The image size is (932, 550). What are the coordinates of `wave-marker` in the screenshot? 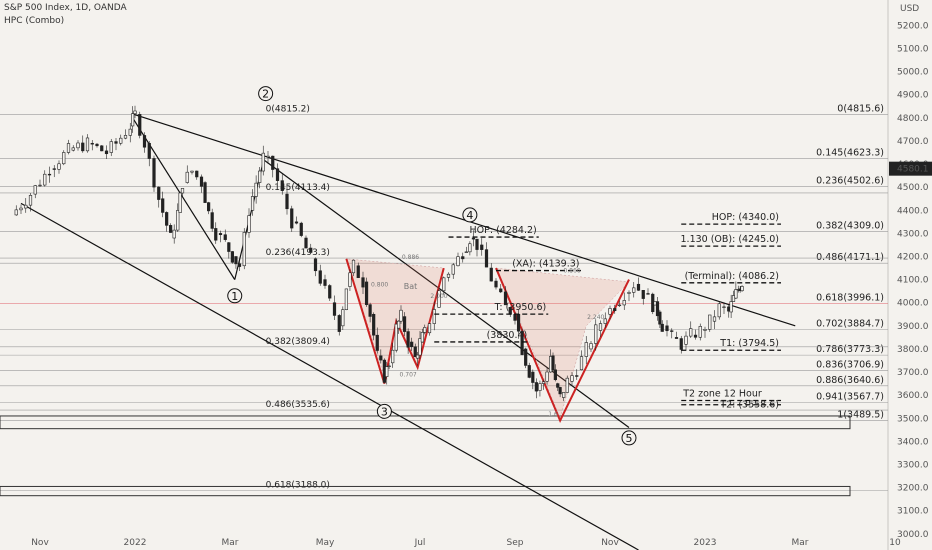 It's located at (470, 215).